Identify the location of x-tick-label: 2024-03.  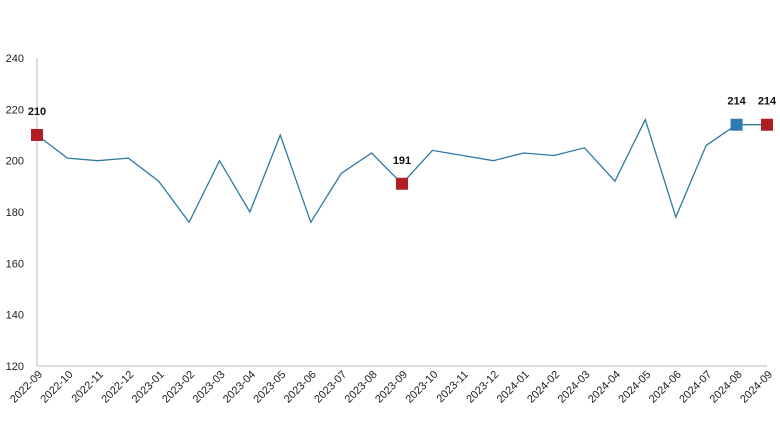
(574, 387).